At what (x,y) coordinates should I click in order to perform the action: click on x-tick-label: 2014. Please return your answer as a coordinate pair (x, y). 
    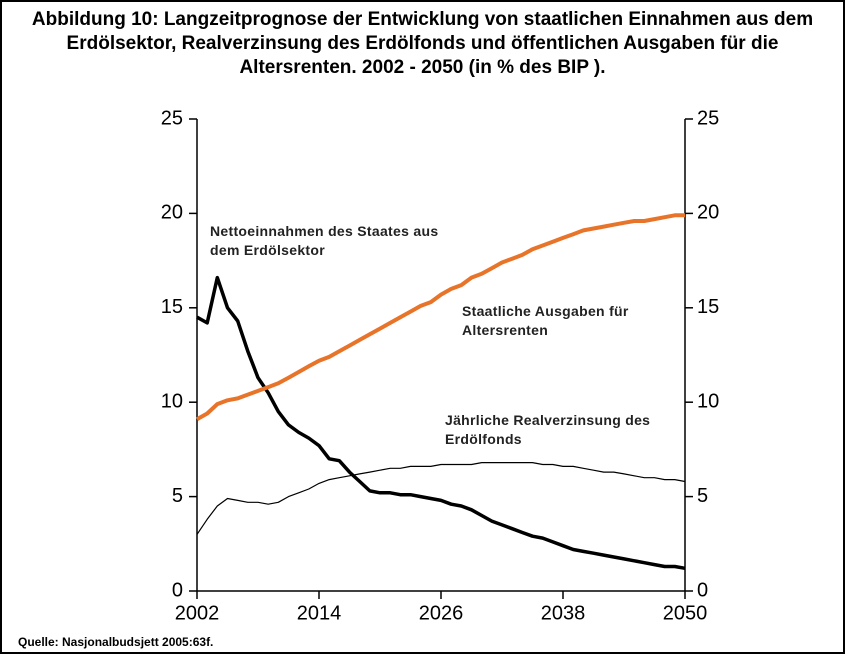
    Looking at the image, I should click on (319, 613).